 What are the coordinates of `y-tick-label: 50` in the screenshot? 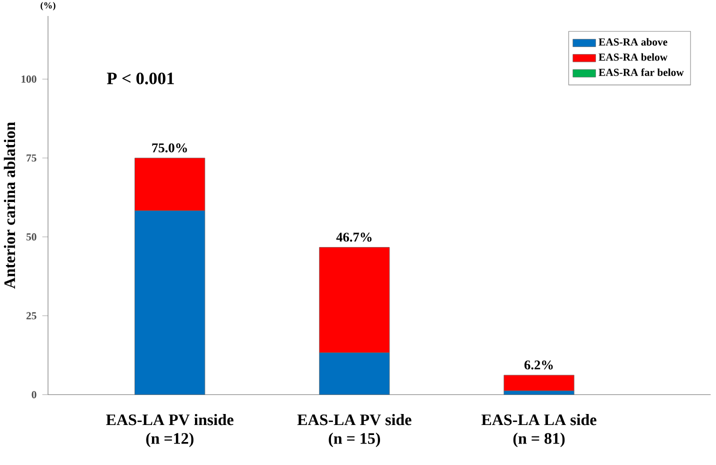 It's located at (31, 236).